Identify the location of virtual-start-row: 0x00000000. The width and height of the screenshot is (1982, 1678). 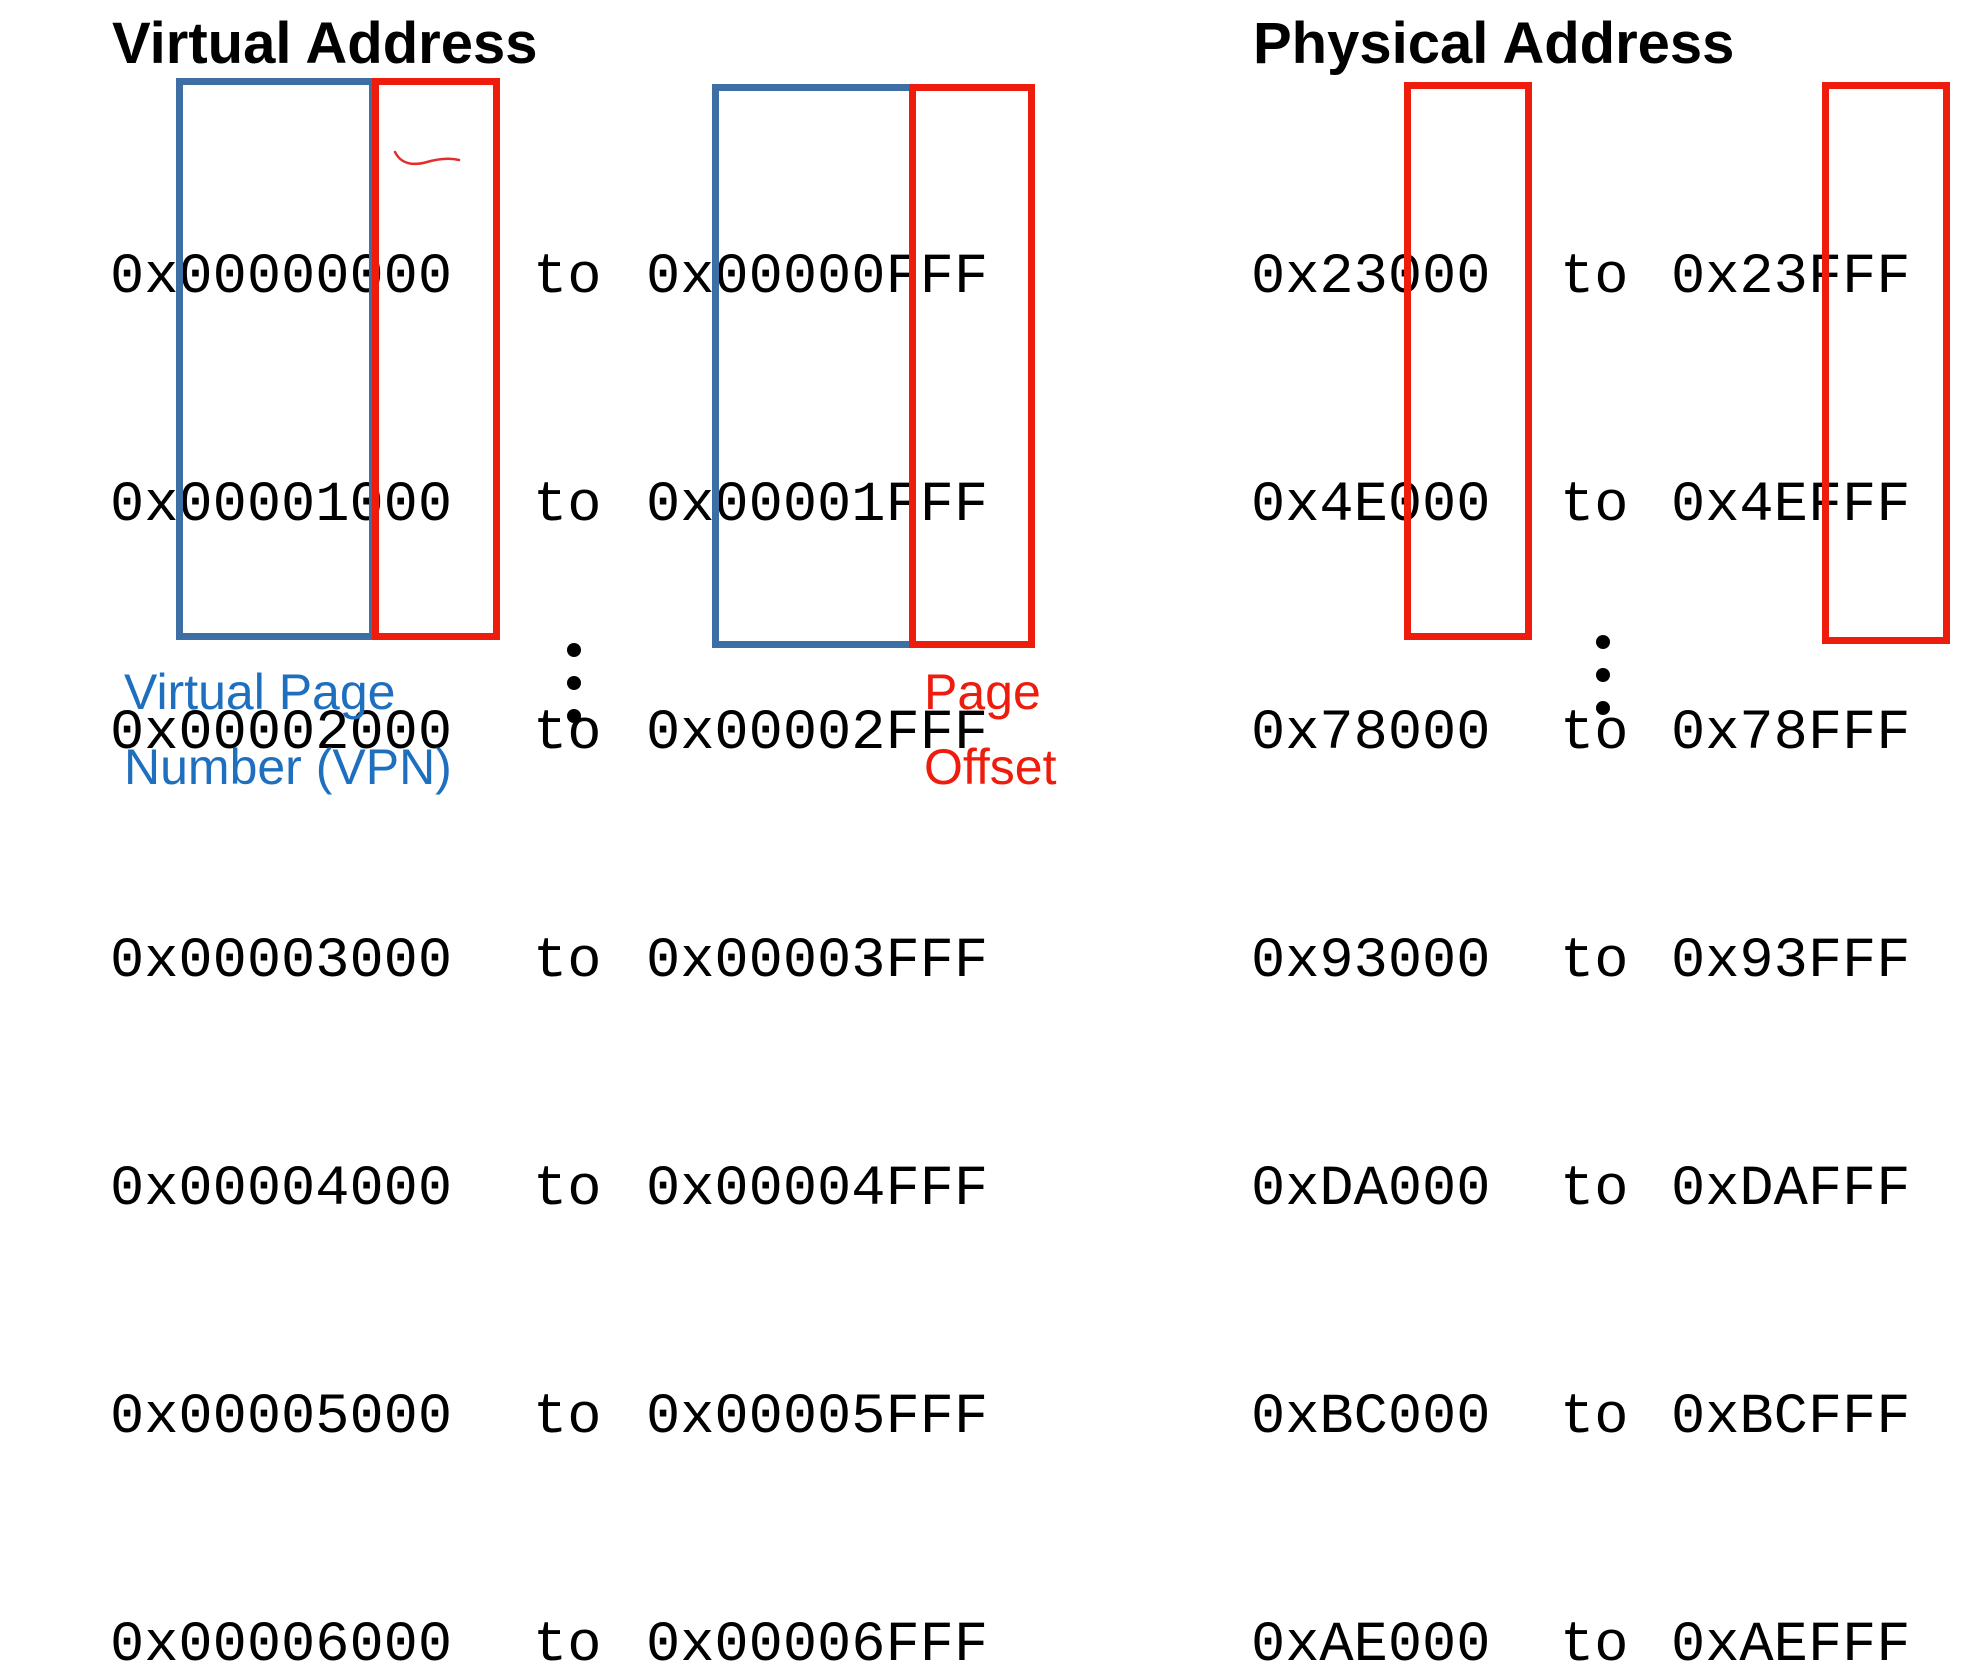
(281, 278).